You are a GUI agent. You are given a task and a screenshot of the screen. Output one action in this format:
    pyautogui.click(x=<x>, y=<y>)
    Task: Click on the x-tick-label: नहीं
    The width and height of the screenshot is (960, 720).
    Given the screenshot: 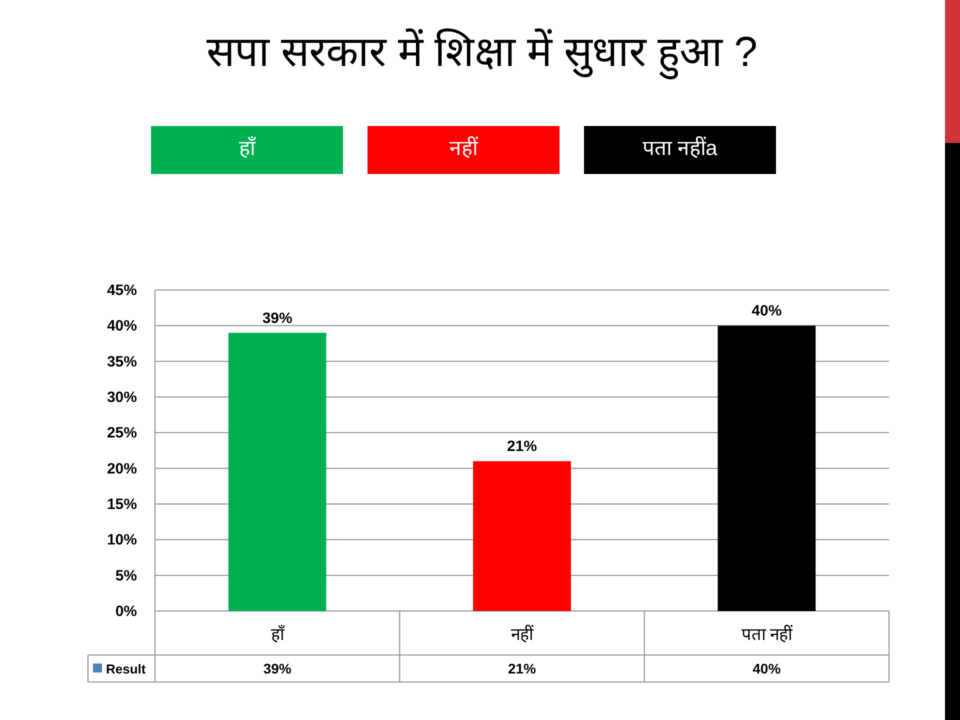 What is the action you would take?
    pyautogui.click(x=522, y=634)
    